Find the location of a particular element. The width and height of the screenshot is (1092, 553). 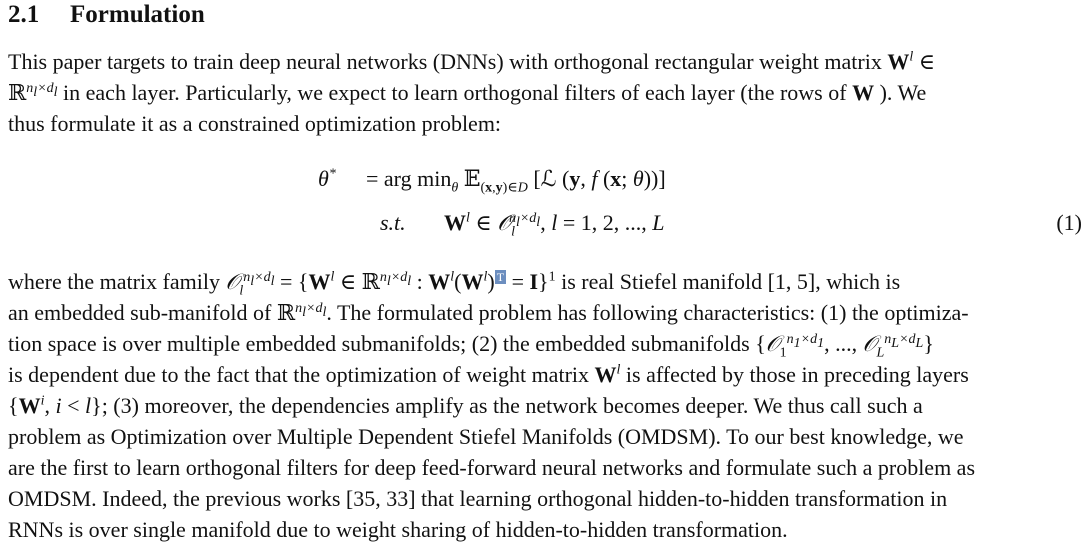

equation-constraint: Wl ∈ 𝒪lnl×dl, l = 1, 2, ..., L is located at coordinates (554, 225).